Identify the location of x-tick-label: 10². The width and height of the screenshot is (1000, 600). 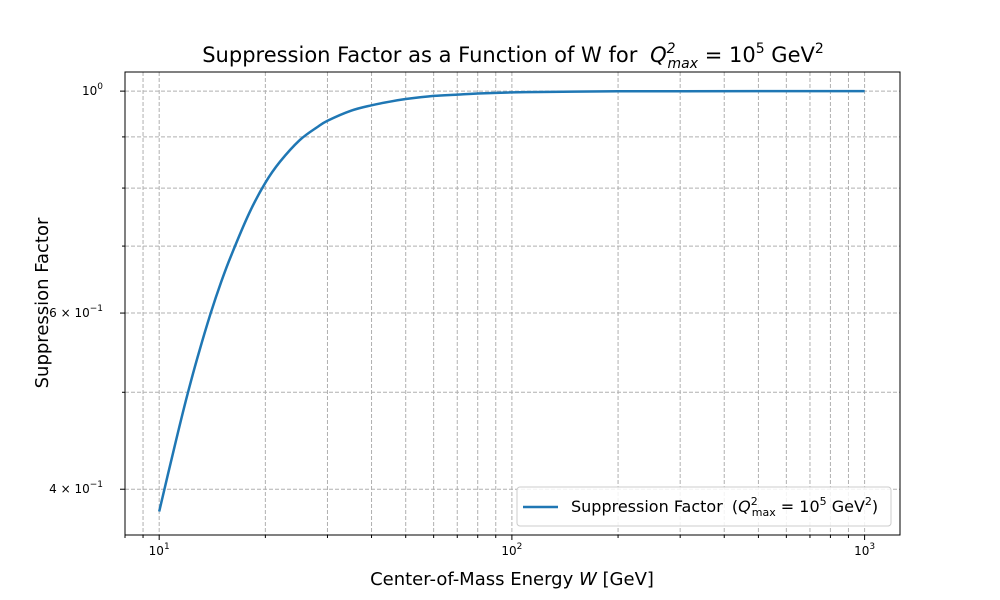
(511, 550).